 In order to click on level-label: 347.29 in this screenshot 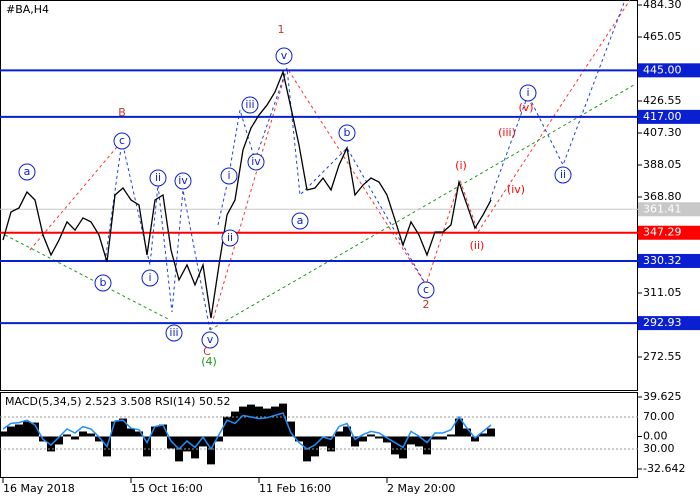, I will do `click(662, 232)`.